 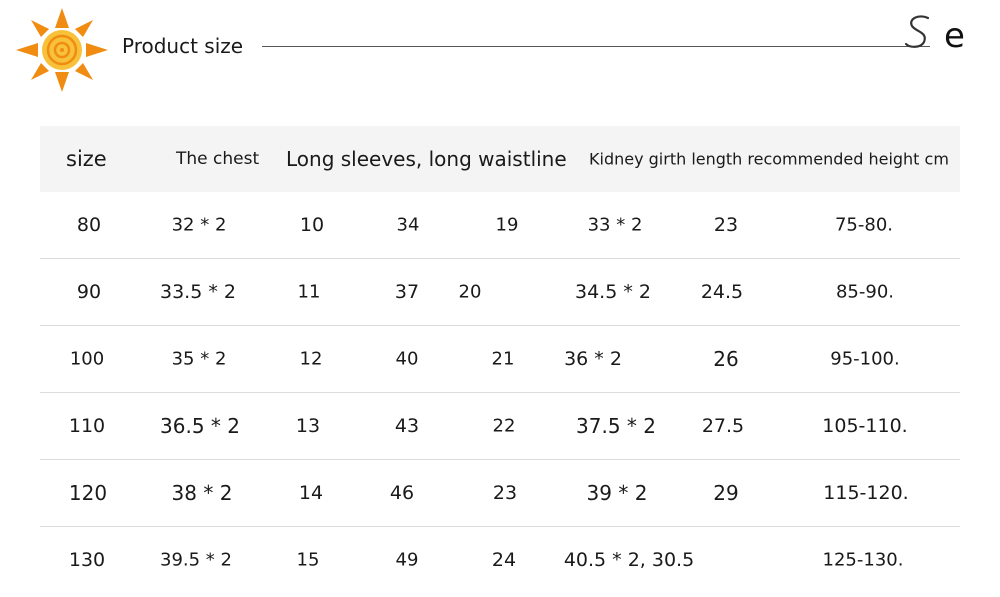 What do you see at coordinates (615, 225) in the screenshot?
I see `cell-value: 33 * 2` at bounding box center [615, 225].